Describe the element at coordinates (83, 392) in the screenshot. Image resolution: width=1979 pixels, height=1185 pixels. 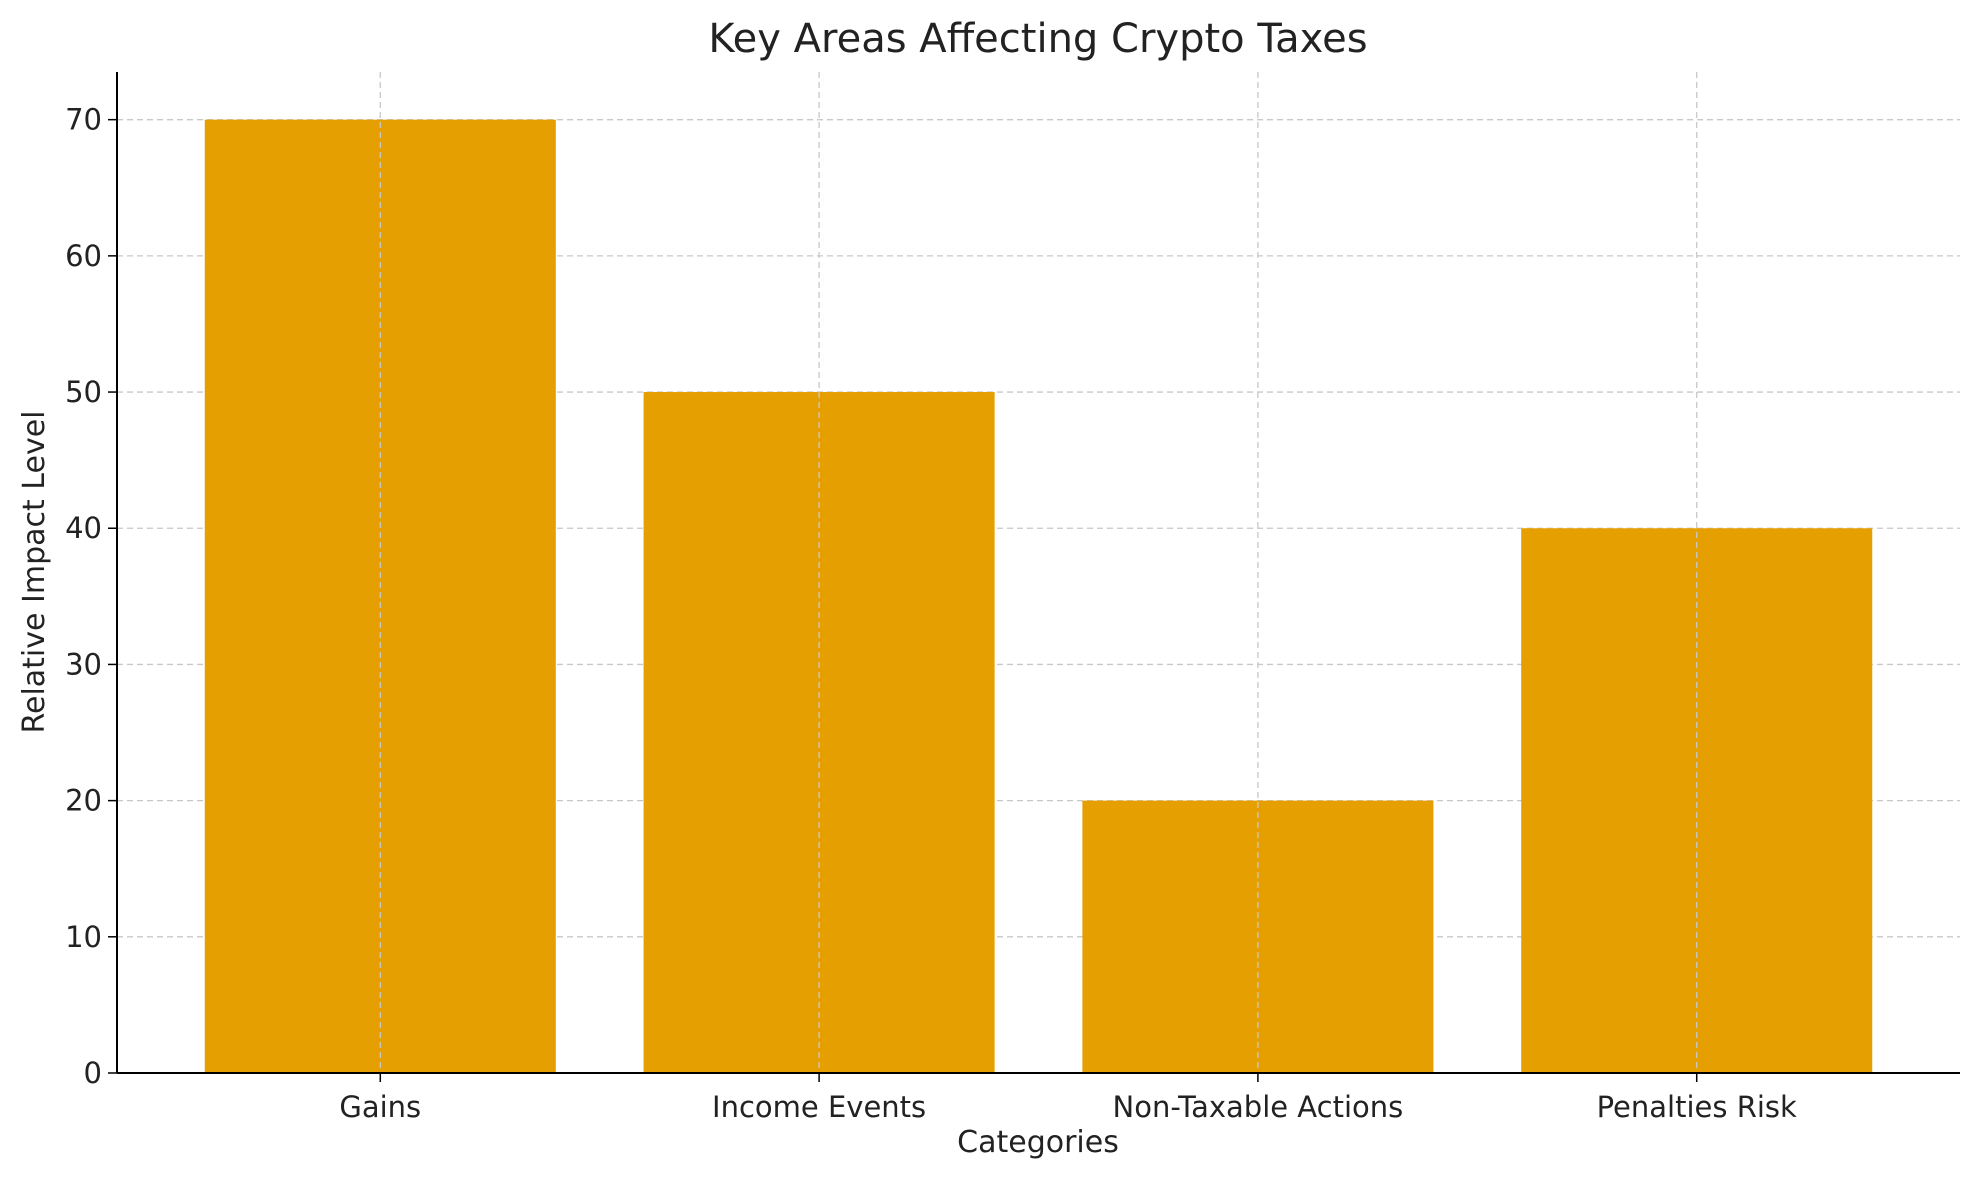
I see `y-tick-label: 50` at that location.